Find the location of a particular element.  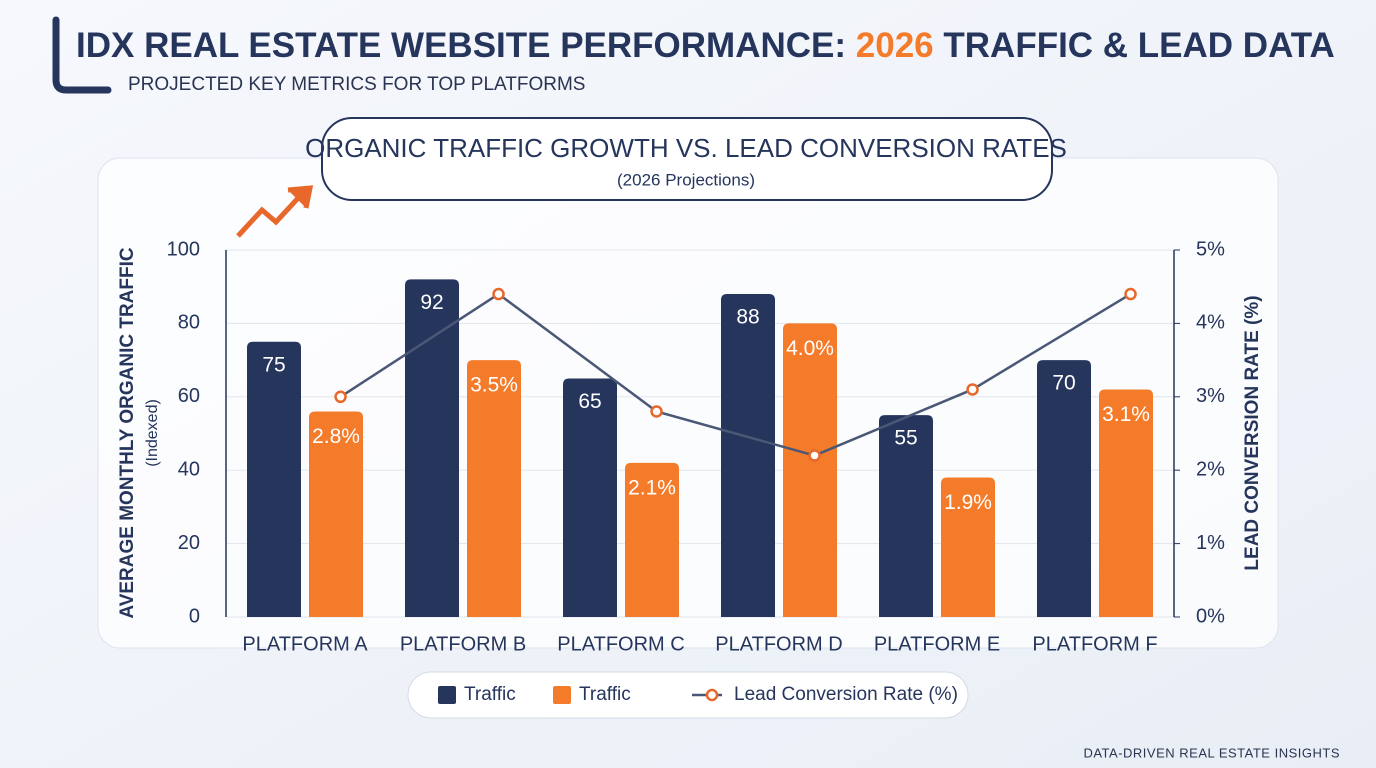

page-subtitle: PROJECTED KEY METRICS FOR TOP PLATFORMS is located at coordinates (356, 84).